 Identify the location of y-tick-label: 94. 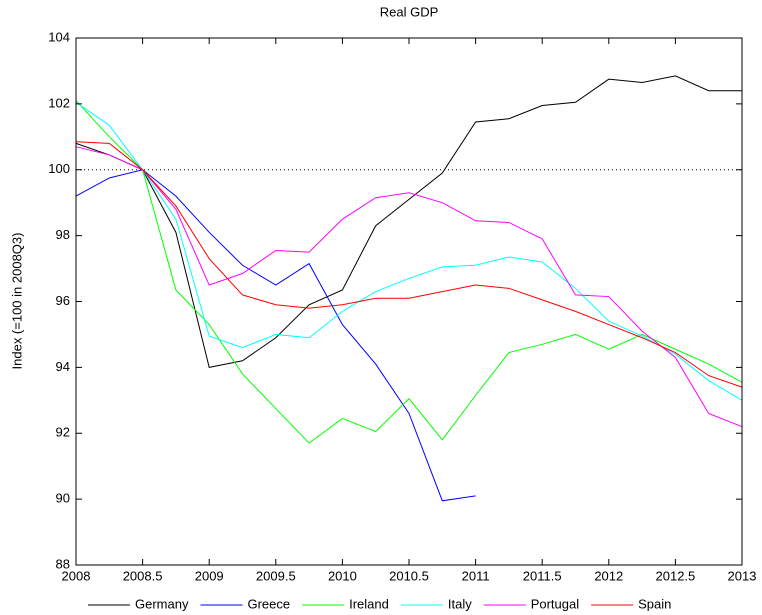
(63, 366).